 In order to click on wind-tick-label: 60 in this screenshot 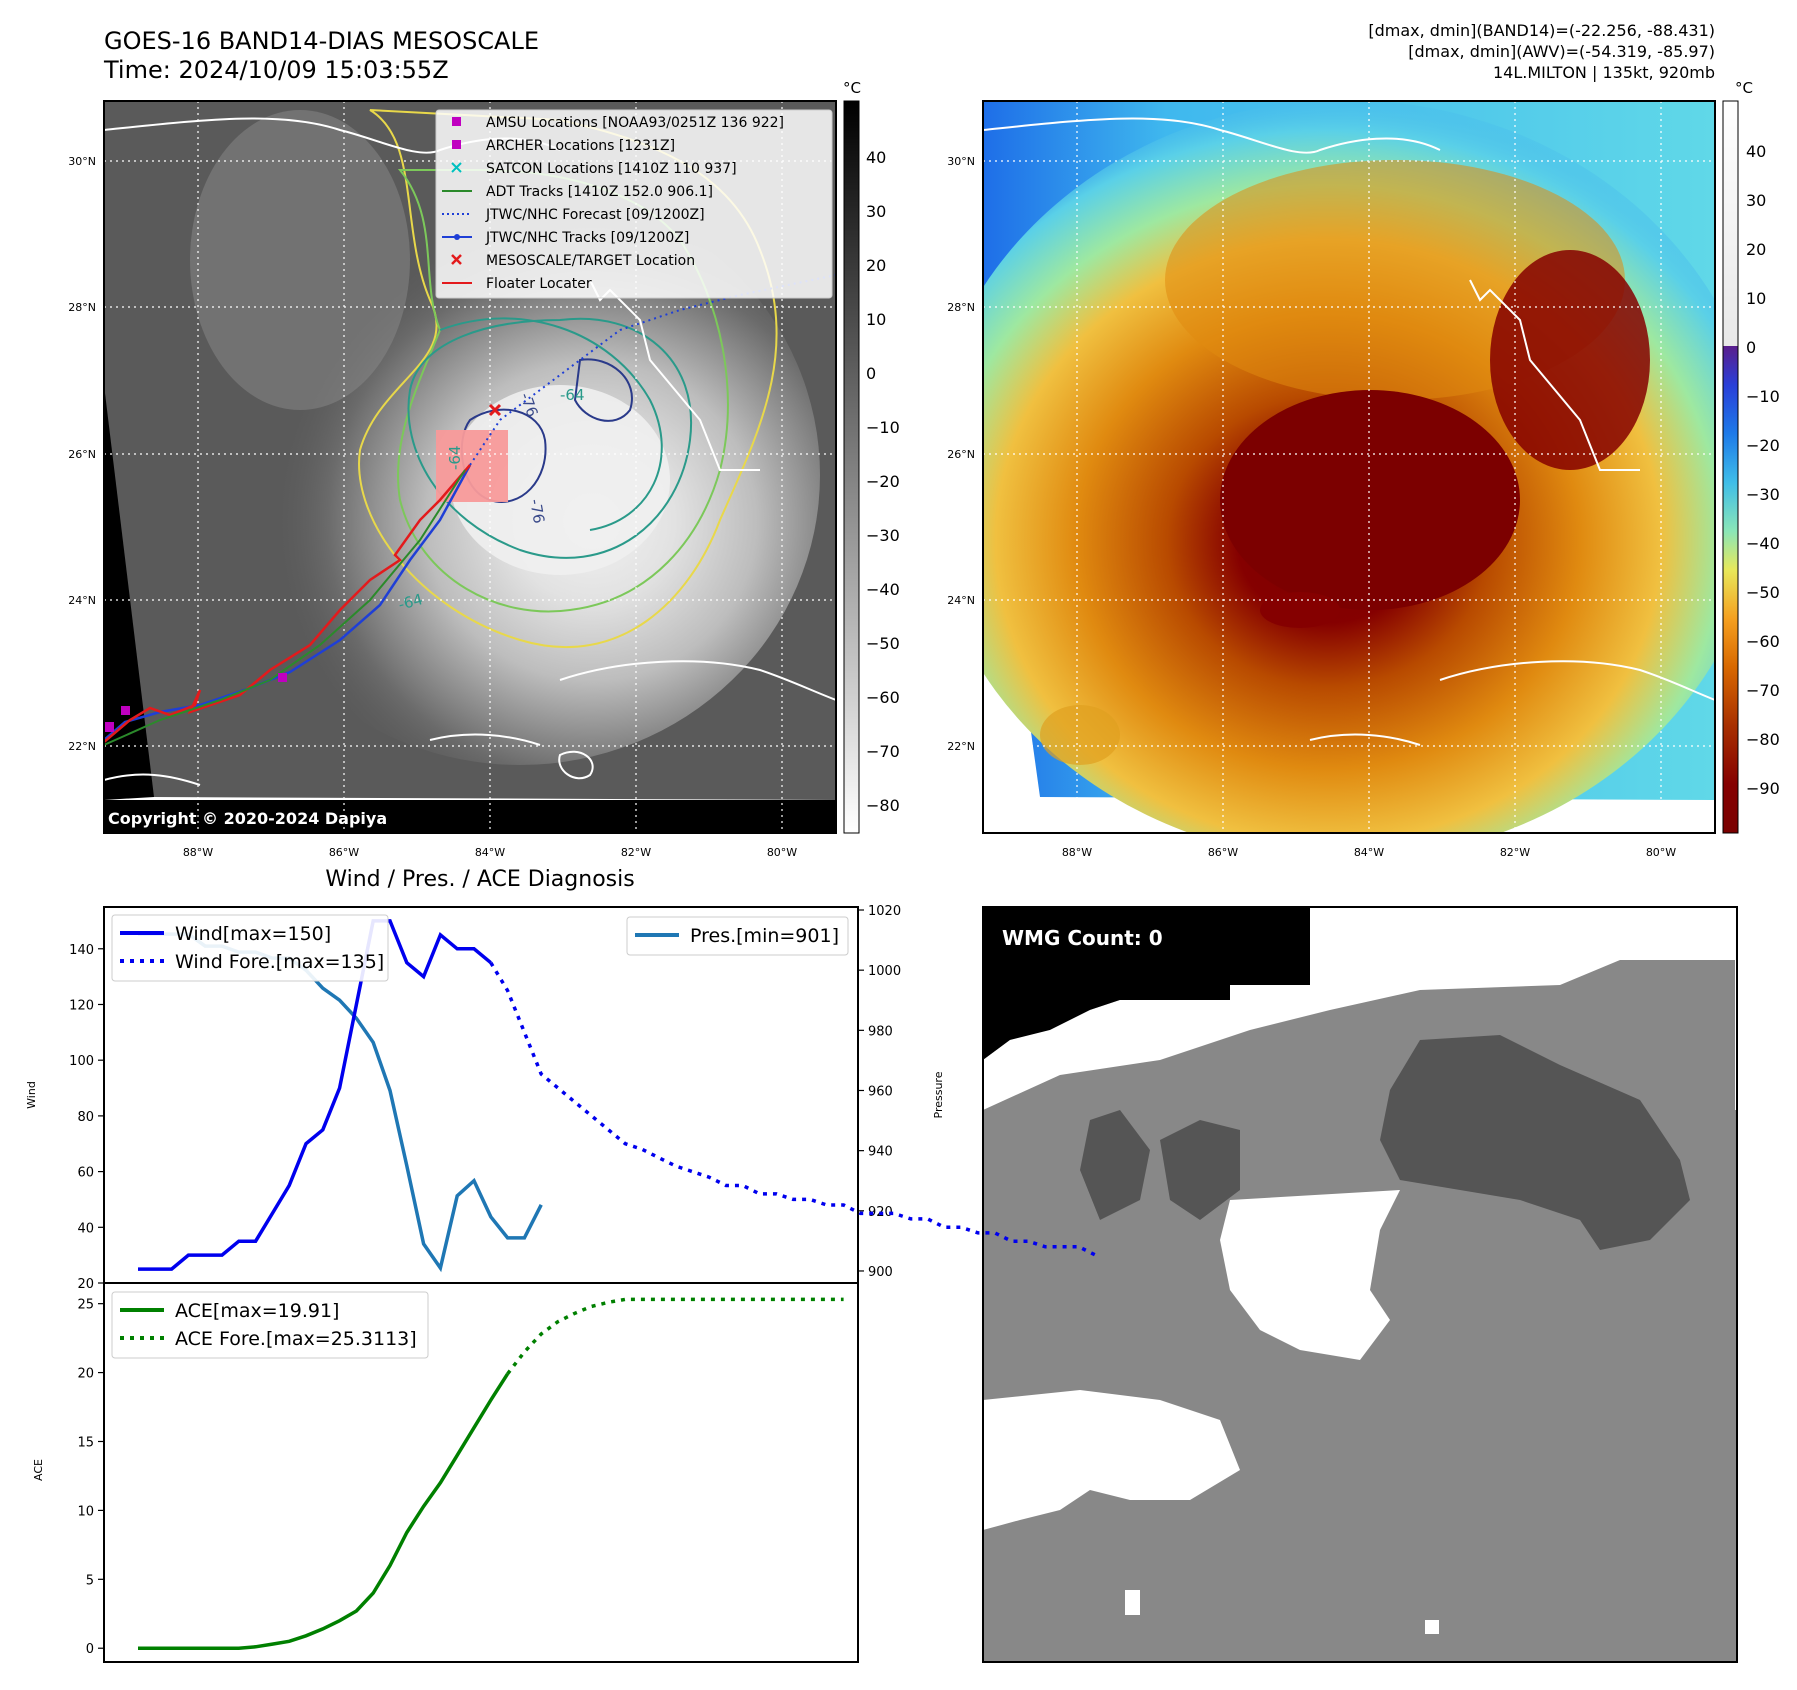, I will do `click(85, 1173)`.